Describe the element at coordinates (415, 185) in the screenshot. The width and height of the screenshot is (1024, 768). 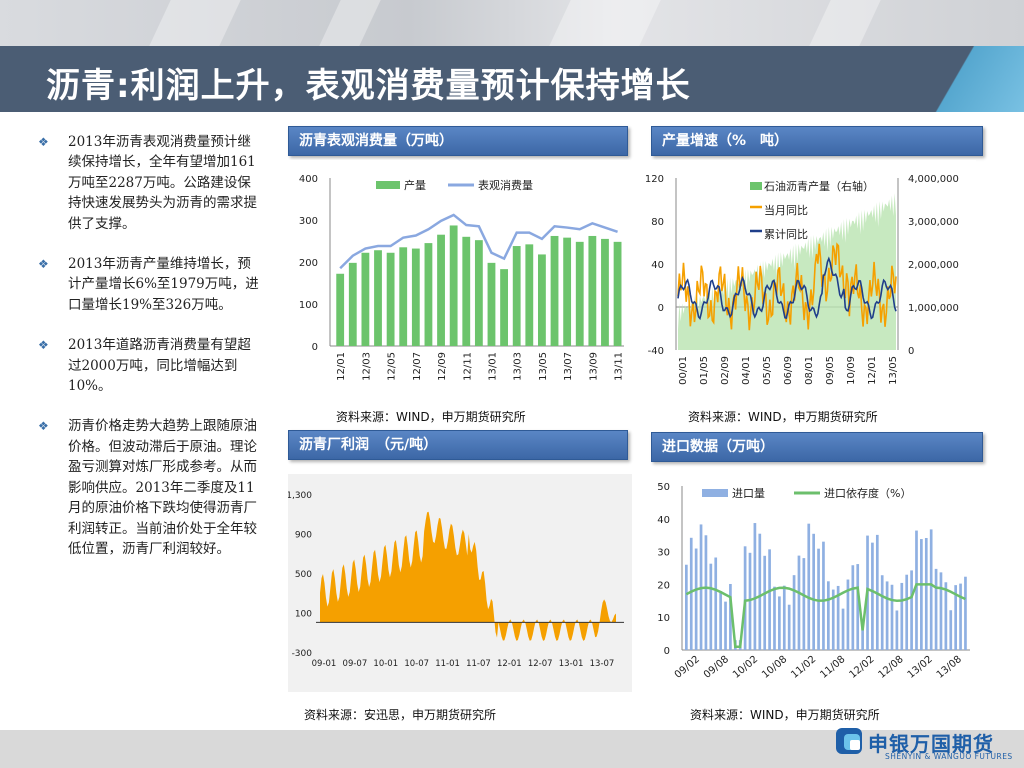
I see `legend-label: 产量` at that location.